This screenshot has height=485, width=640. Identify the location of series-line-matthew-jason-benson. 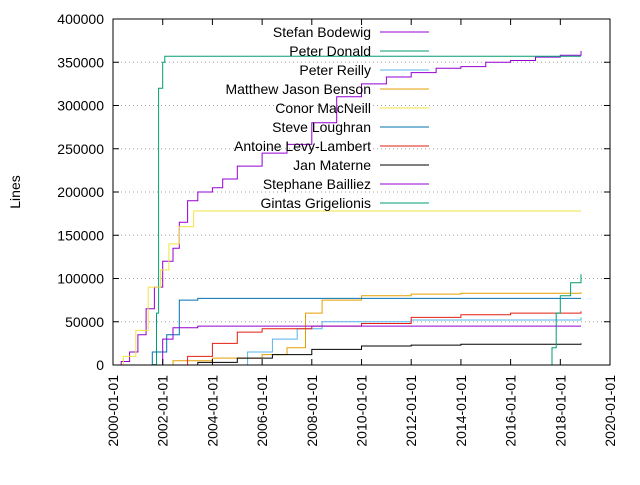
(361, 329).